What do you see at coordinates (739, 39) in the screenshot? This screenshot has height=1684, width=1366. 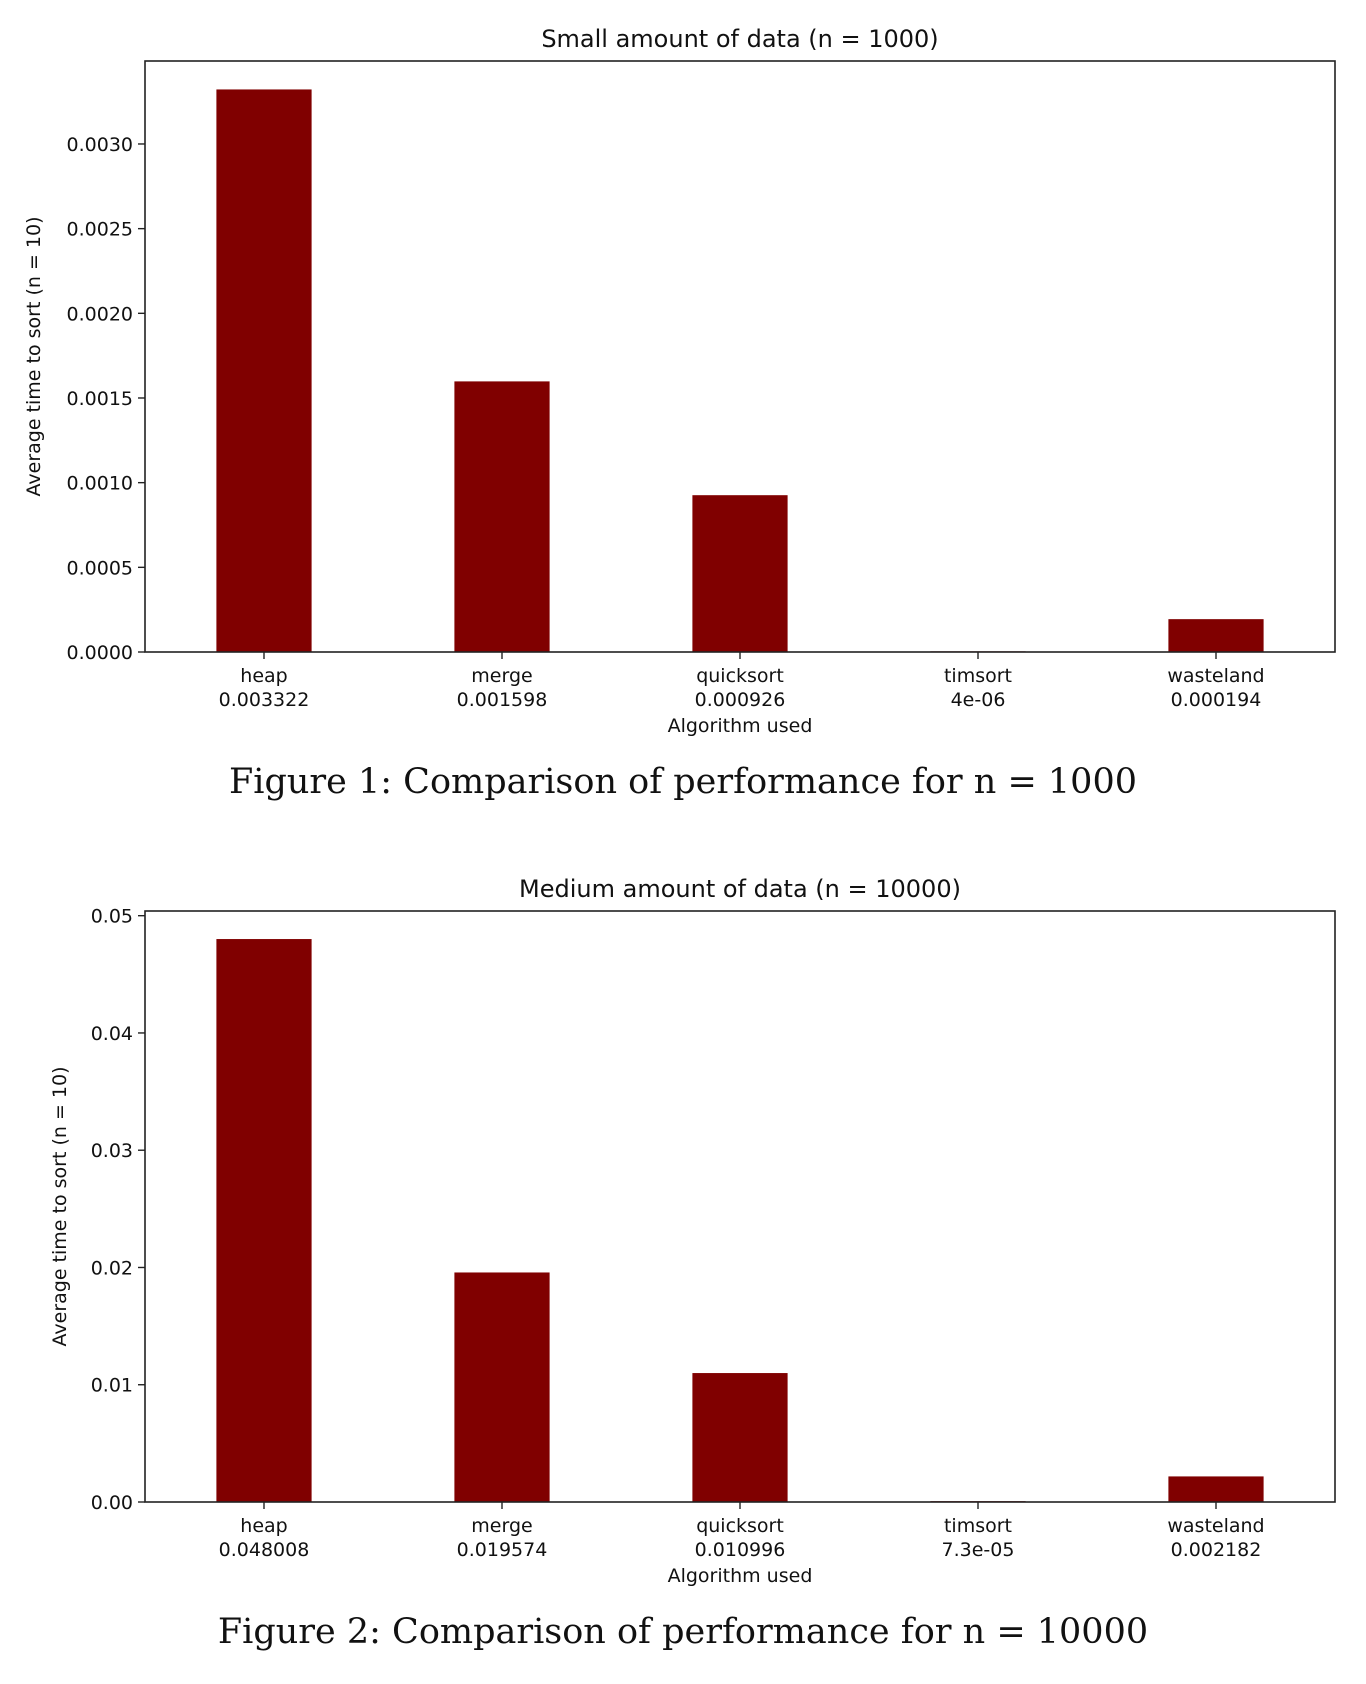 I see `chart-title: Small amount of data (n = 1000)` at bounding box center [739, 39].